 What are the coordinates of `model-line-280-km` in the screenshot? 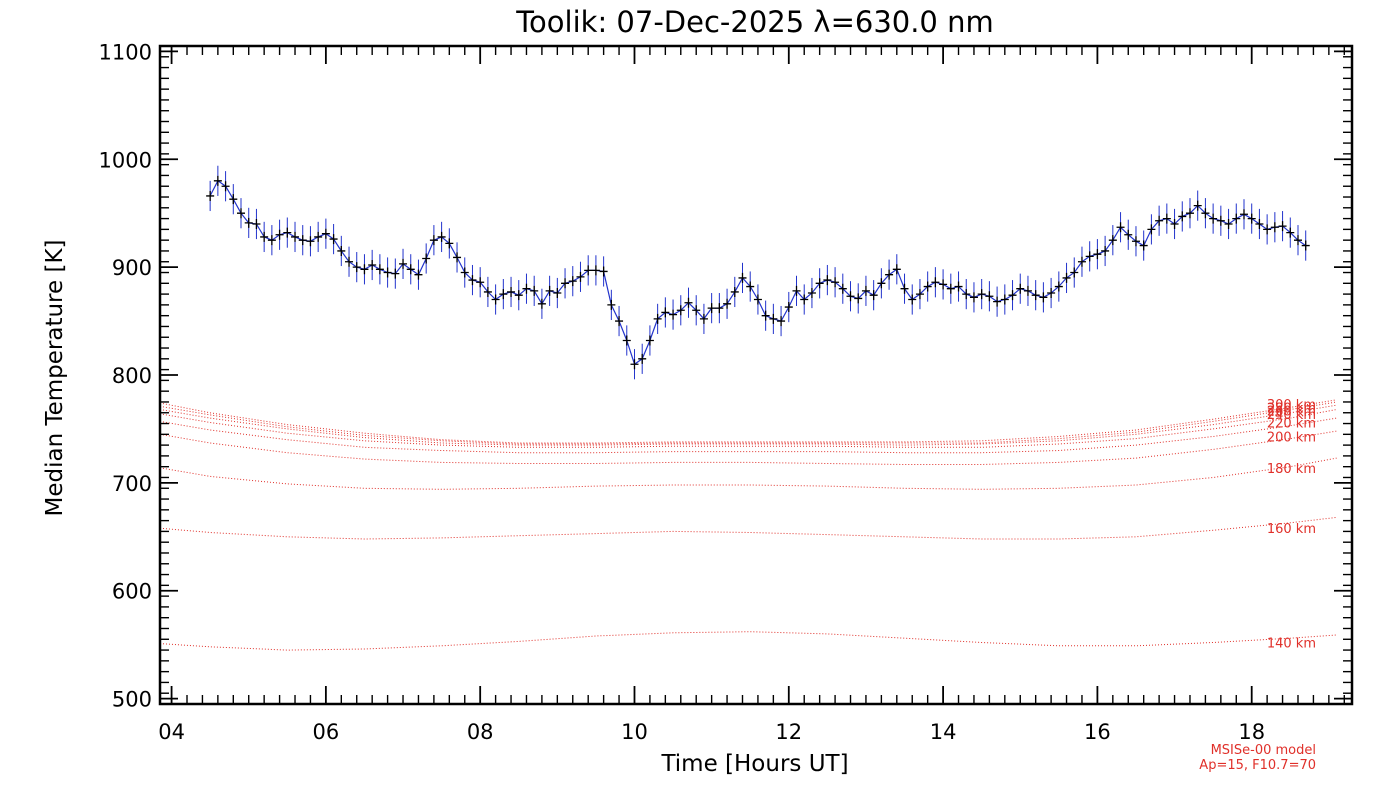 It's located at (748, 423).